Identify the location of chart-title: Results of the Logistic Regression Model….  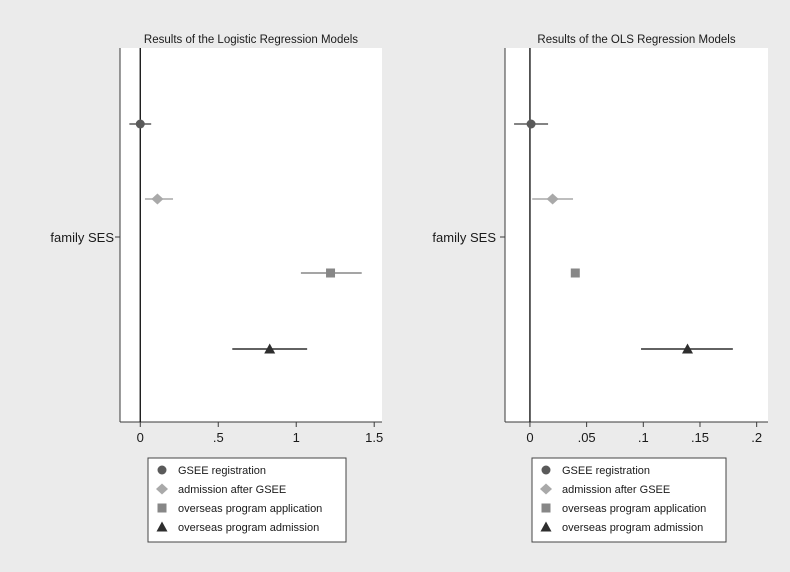
(251, 40).